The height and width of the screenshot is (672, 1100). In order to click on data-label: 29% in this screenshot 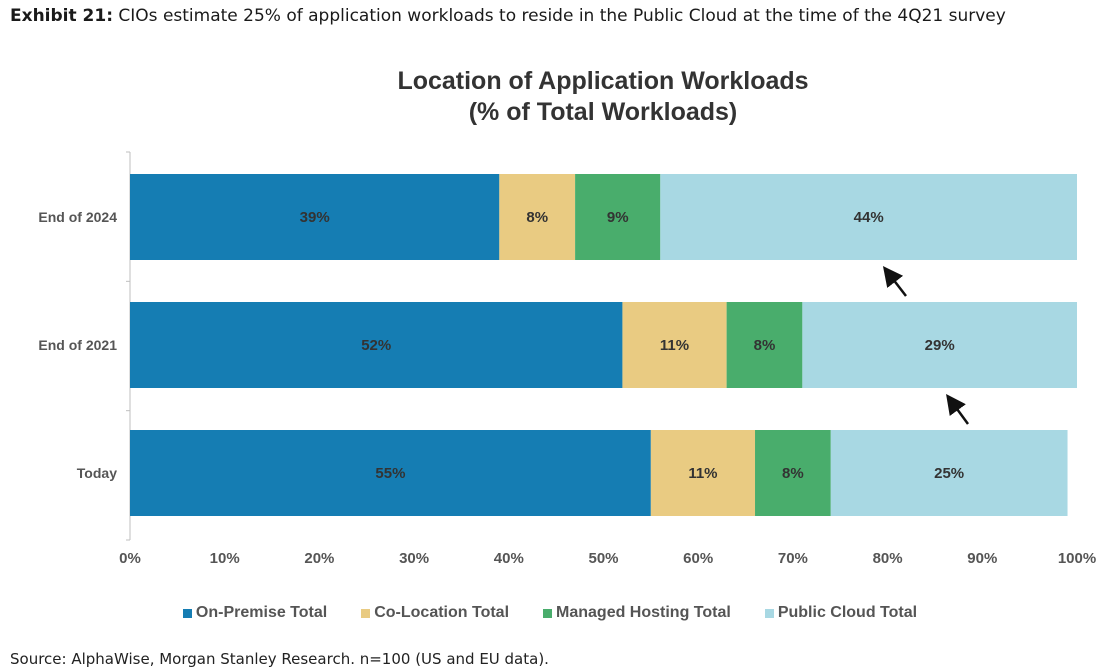, I will do `click(940, 345)`.